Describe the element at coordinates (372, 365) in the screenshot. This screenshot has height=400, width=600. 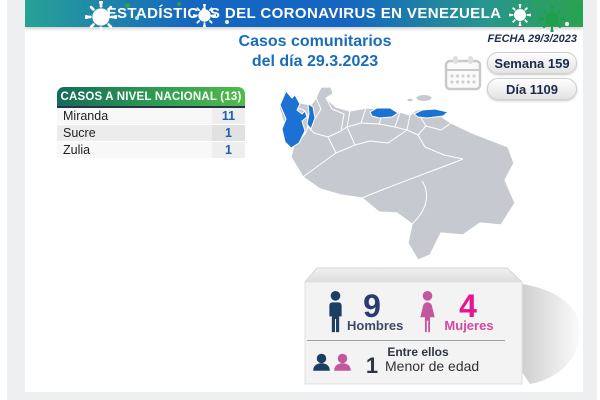
I see `minor-count: 1` at that location.